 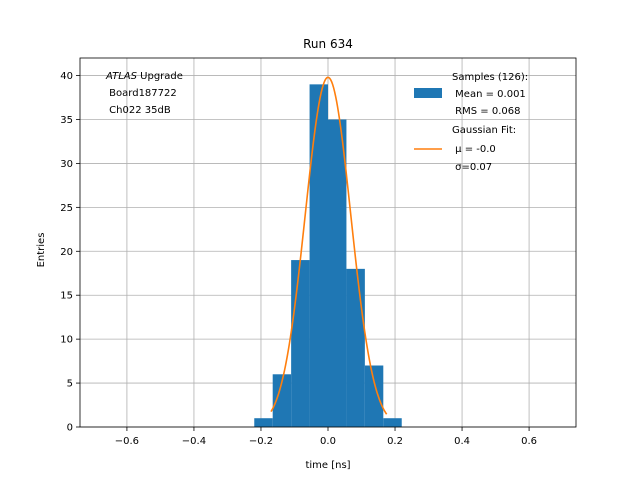 I want to click on legend-hist-line-2: Mean = 0.001, so click(x=489, y=94).